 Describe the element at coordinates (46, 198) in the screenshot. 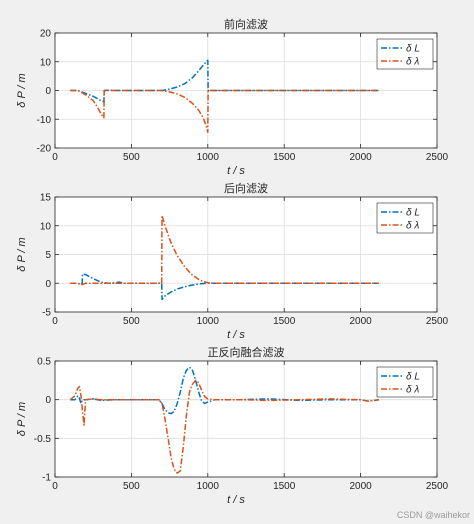

I see `y-tick-label: 15` at that location.